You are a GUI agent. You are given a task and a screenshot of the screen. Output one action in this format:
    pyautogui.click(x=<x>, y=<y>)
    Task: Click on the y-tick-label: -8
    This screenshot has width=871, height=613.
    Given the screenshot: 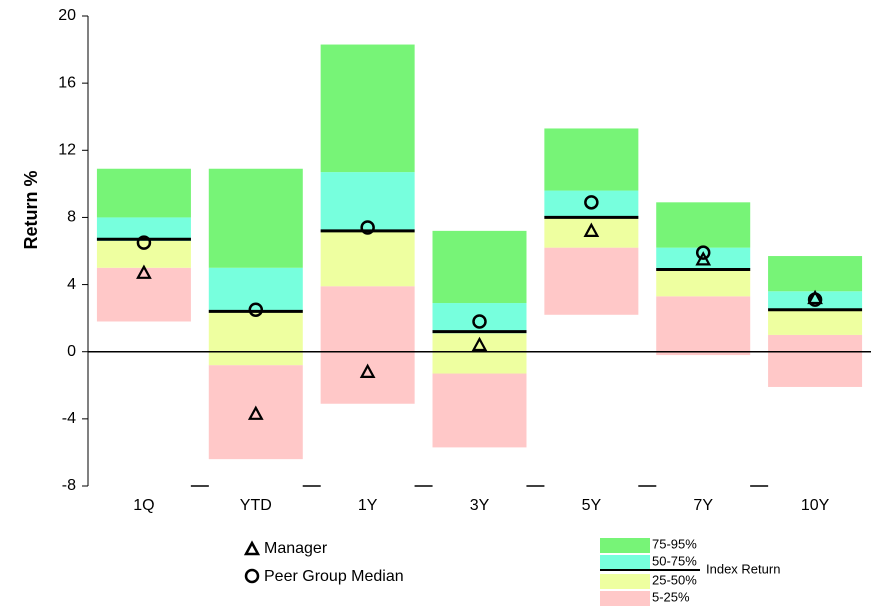 What is the action you would take?
    pyautogui.click(x=69, y=485)
    